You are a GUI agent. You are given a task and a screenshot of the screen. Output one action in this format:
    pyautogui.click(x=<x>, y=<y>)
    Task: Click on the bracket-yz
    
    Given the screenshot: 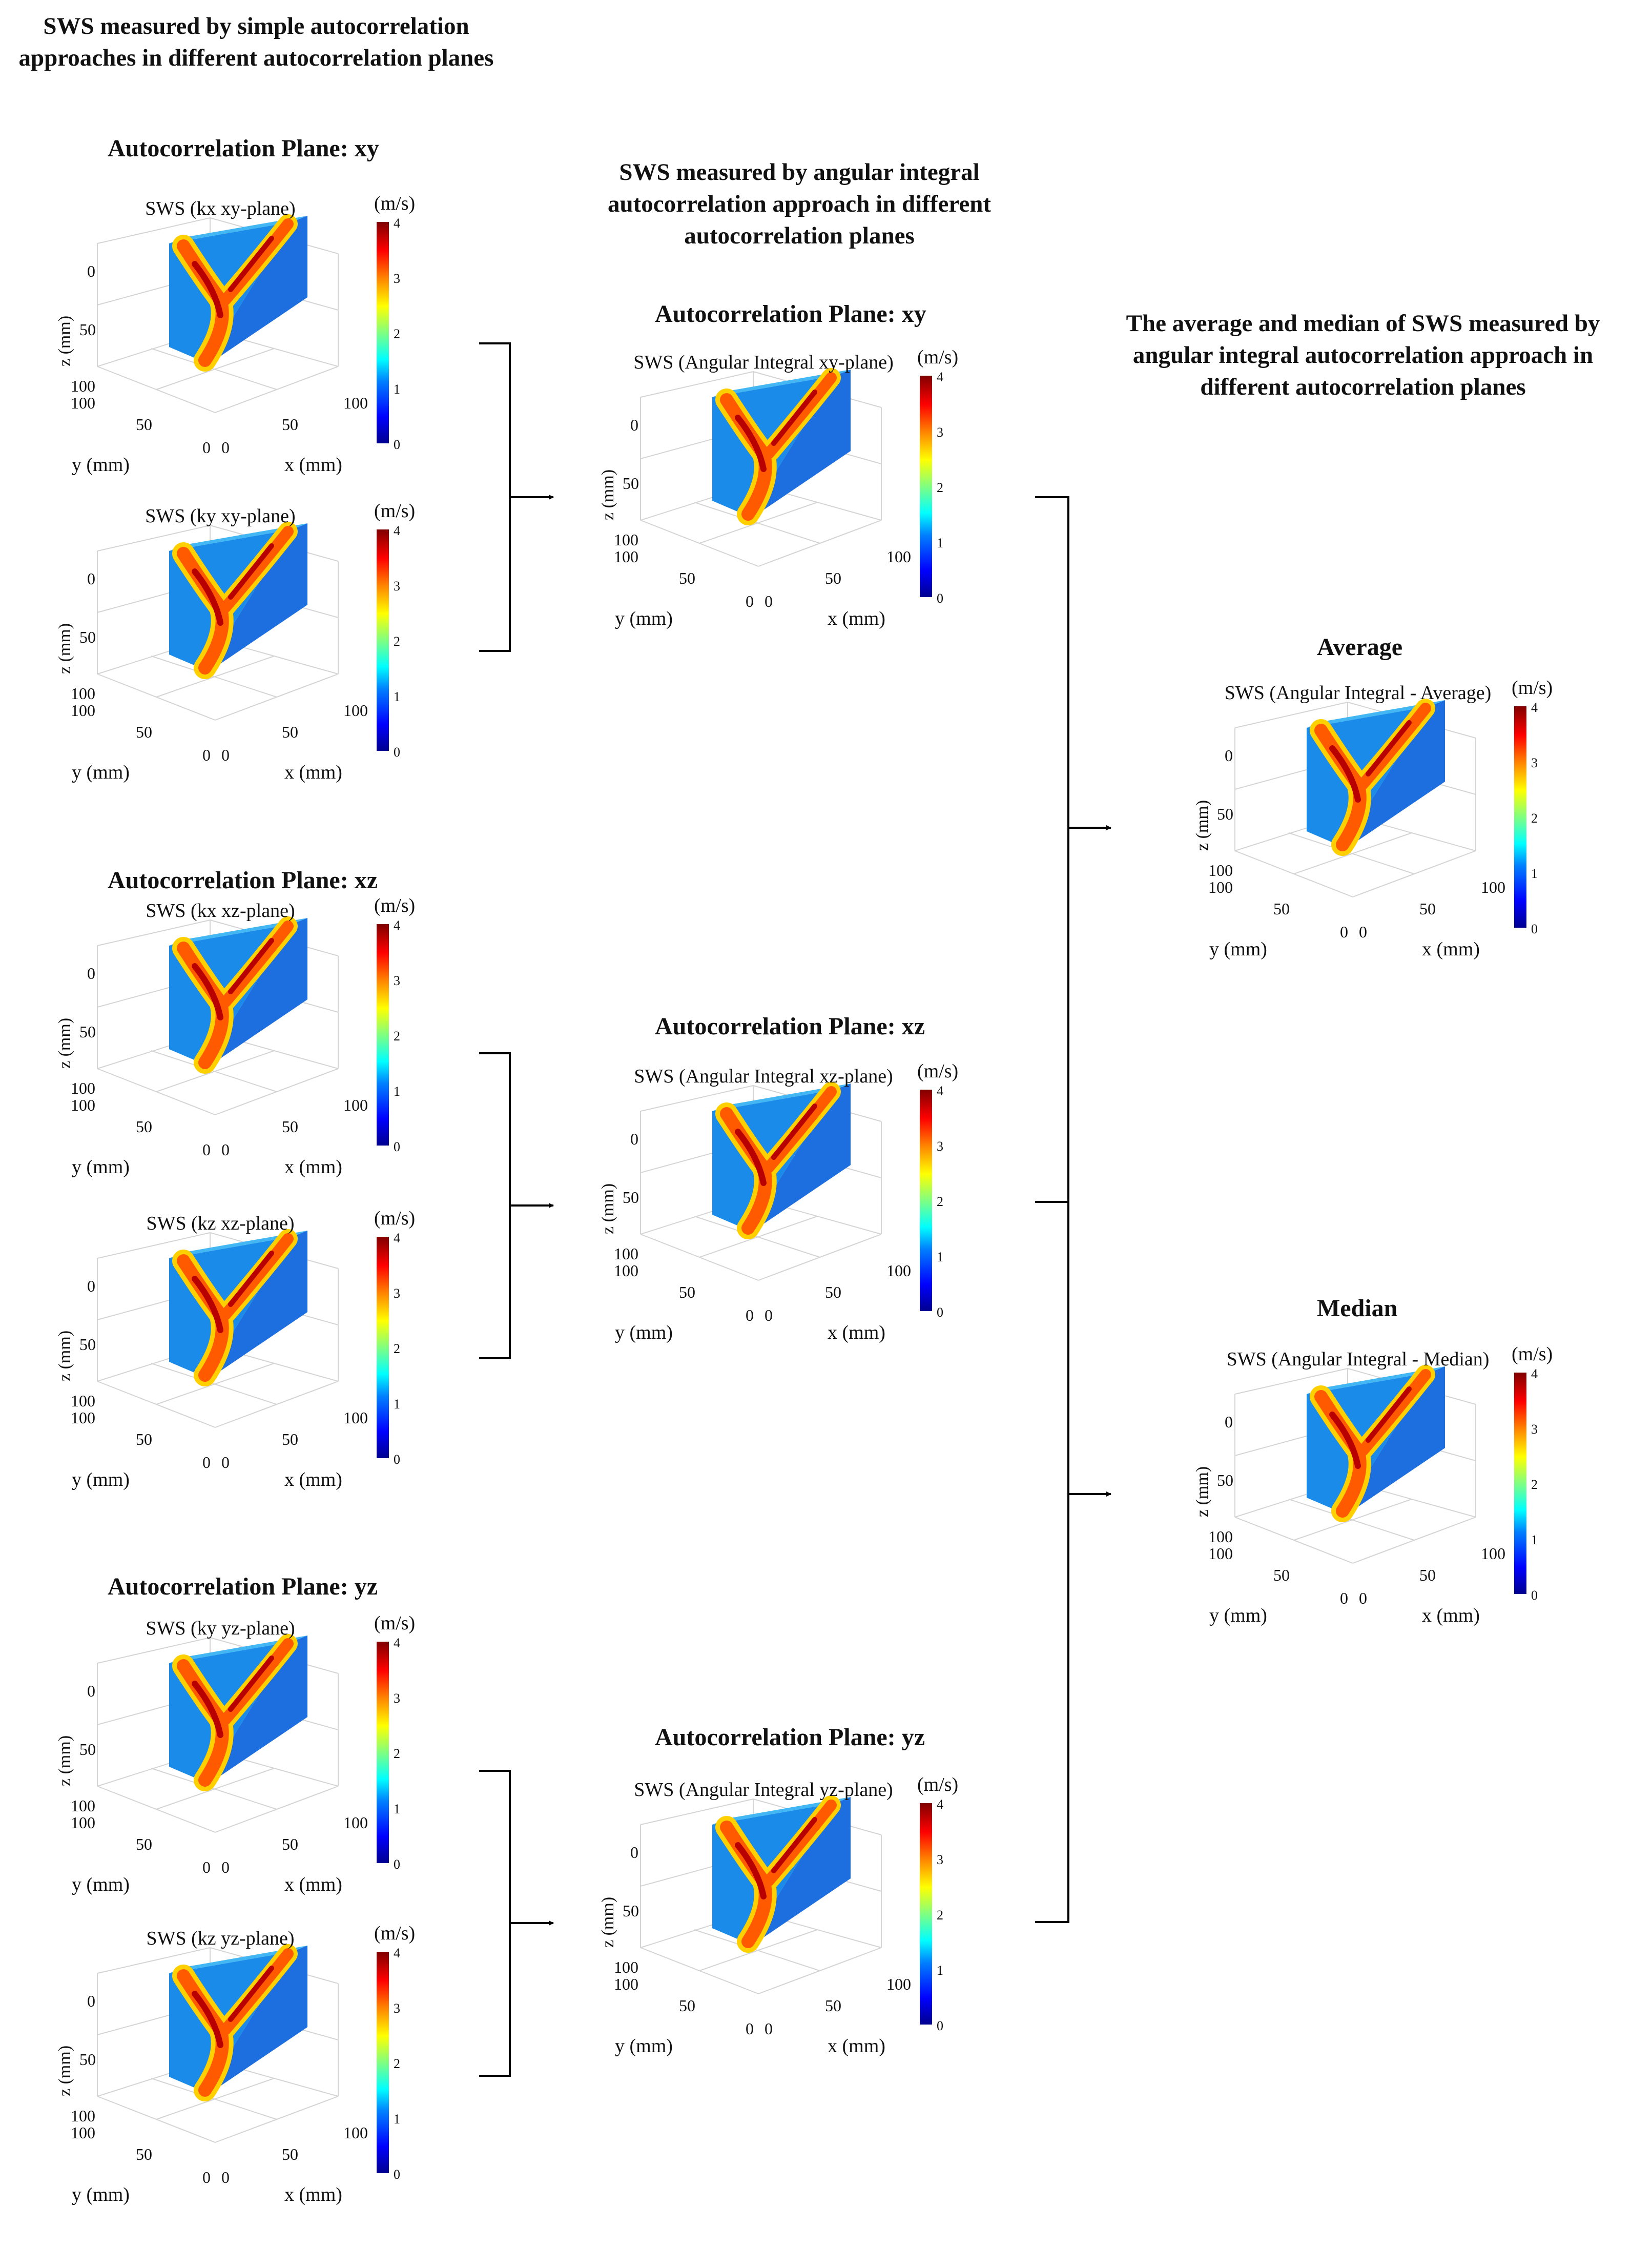 What is the action you would take?
    pyautogui.click(x=495, y=1924)
    